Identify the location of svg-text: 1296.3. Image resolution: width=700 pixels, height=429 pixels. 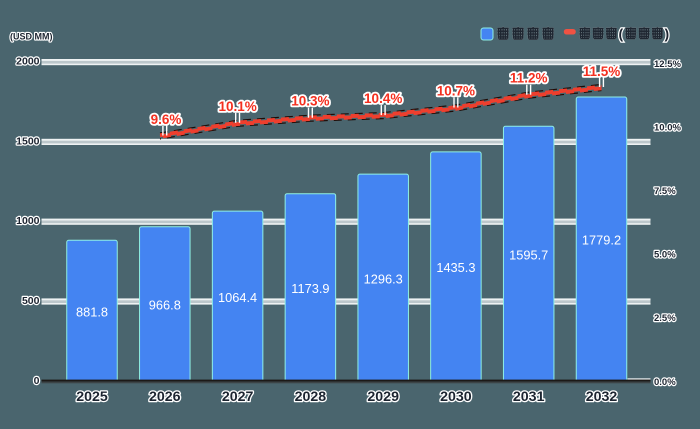
(383, 278).